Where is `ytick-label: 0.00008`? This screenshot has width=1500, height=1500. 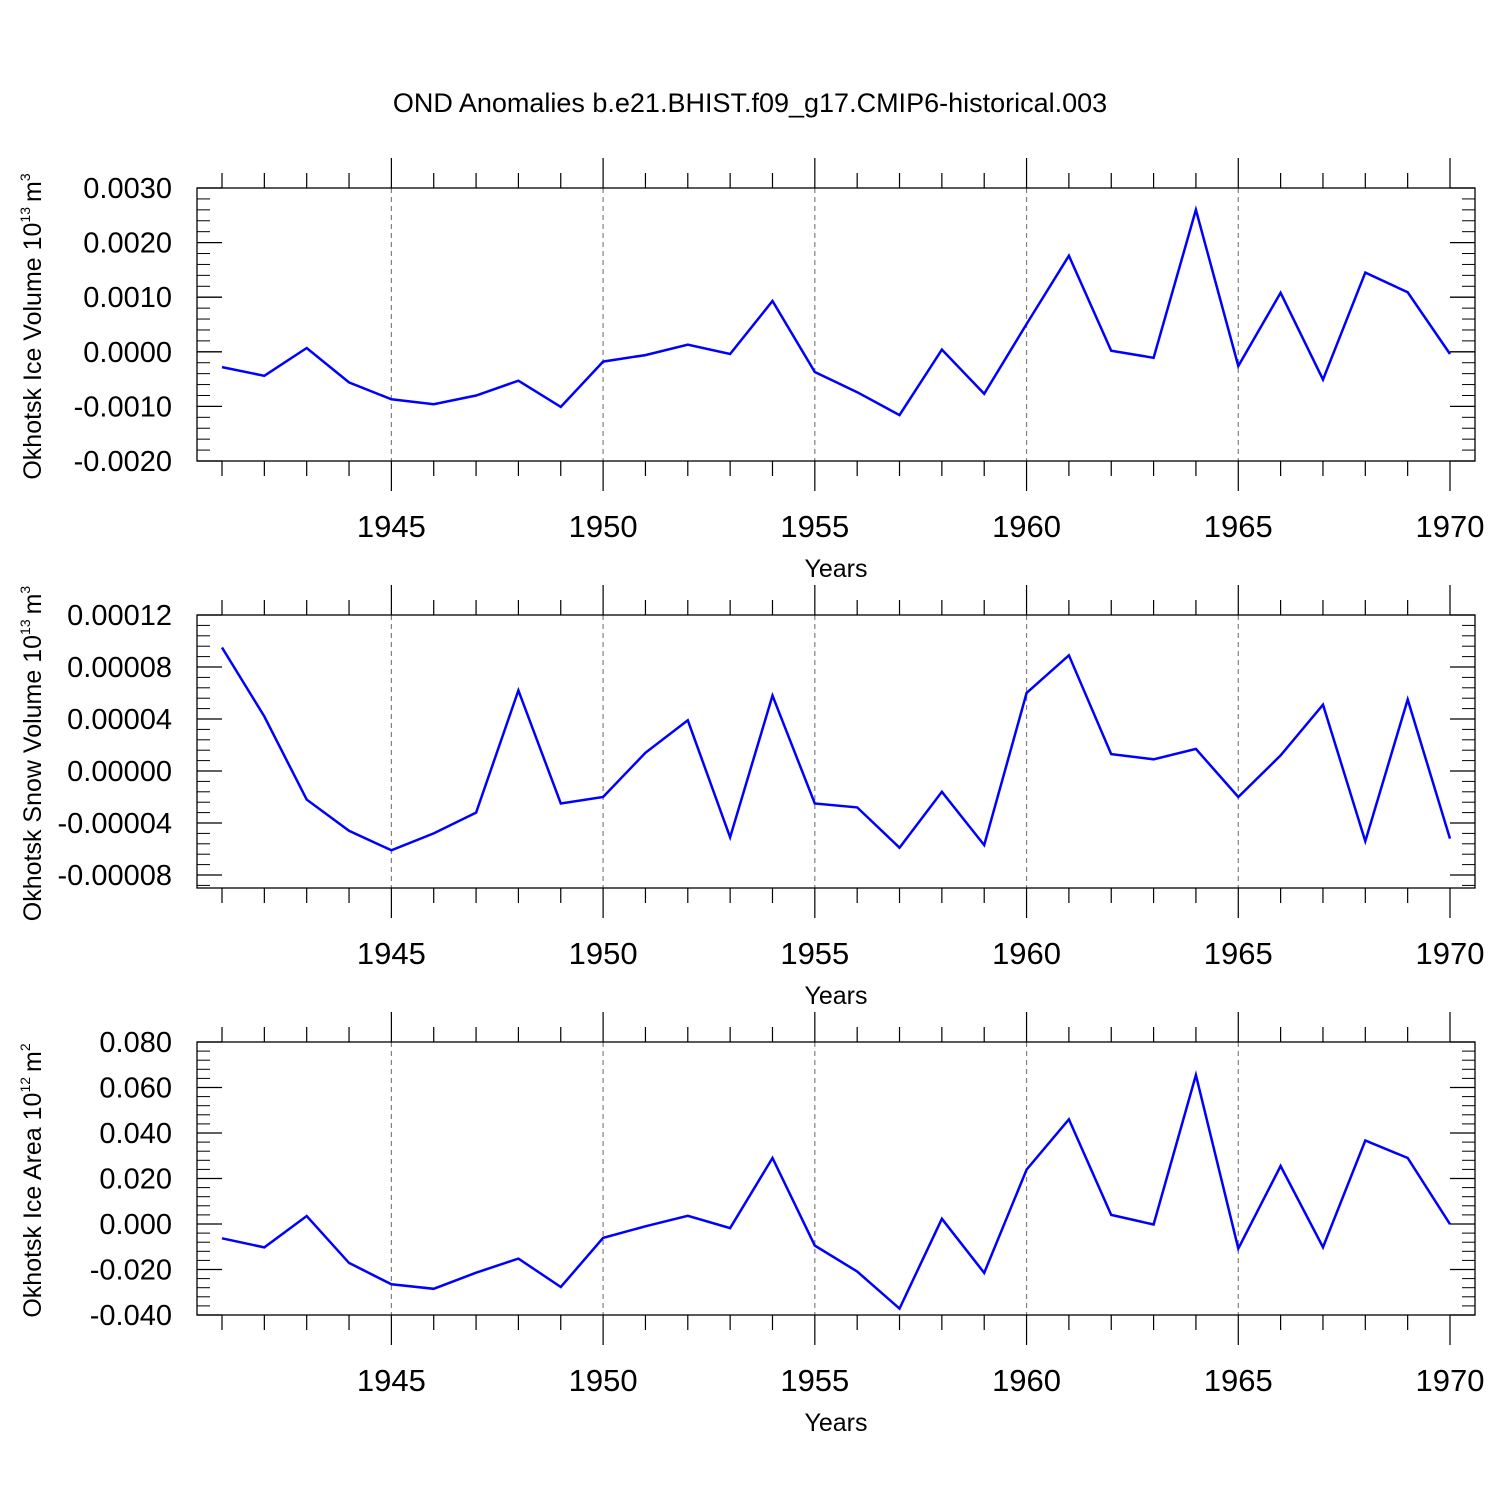 ytick-label: 0.00008 is located at coordinates (119, 668).